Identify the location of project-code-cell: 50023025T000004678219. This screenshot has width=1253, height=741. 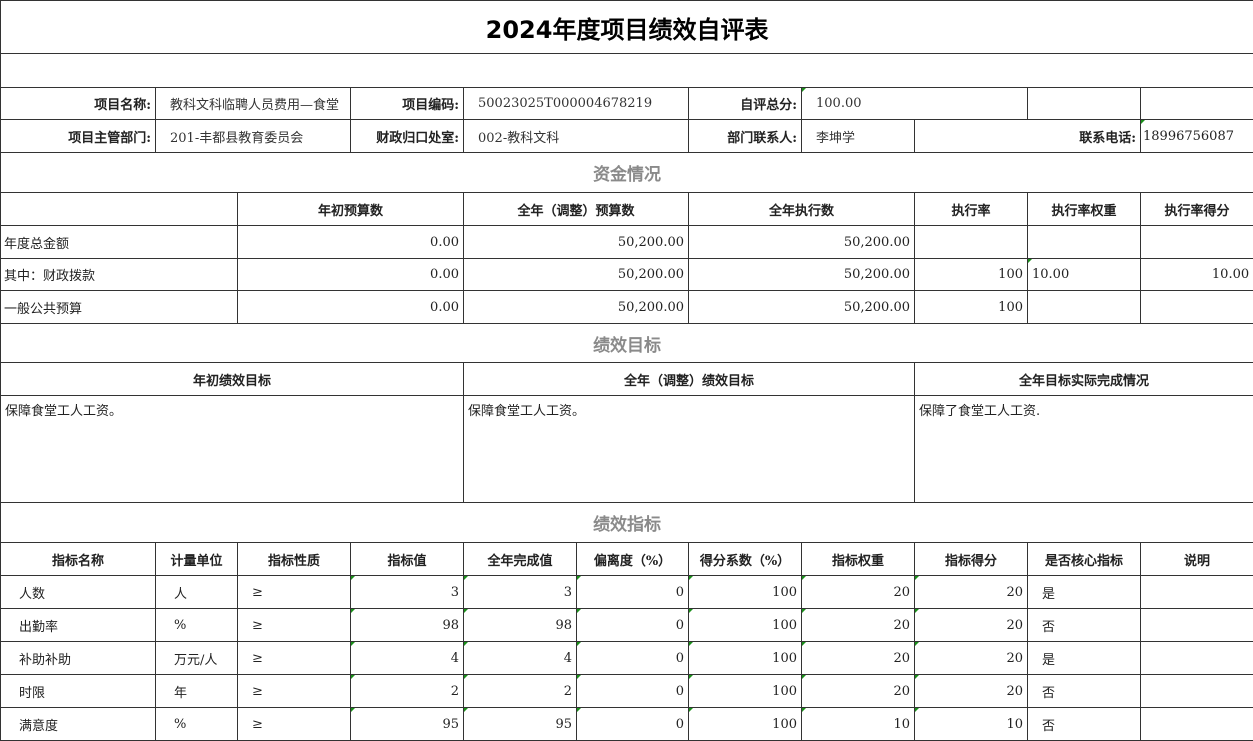
(576, 104).